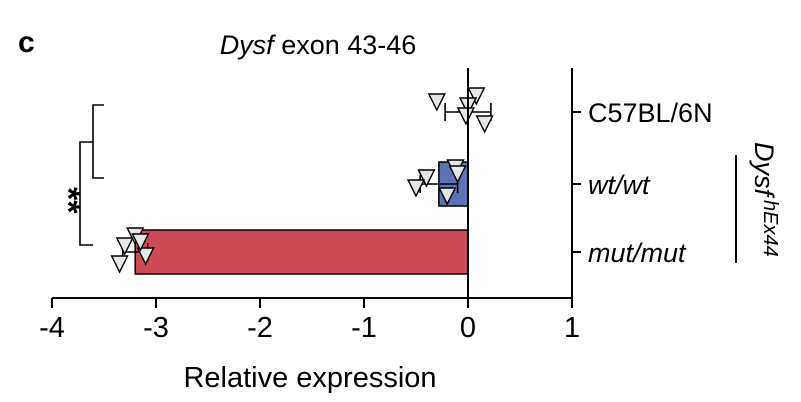 Image resolution: width=801 pixels, height=402 pixels. I want to click on y-category-label: C57BL/6N, so click(650, 113).